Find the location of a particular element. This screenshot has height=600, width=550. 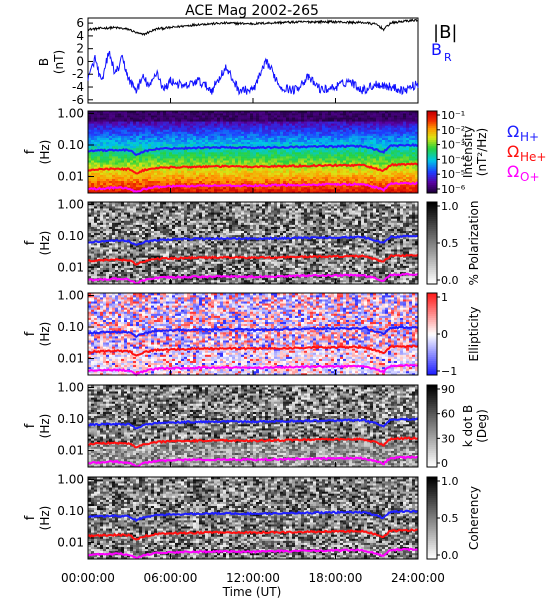

intensity-colorbar-cell is located at coordinates (432, 122).